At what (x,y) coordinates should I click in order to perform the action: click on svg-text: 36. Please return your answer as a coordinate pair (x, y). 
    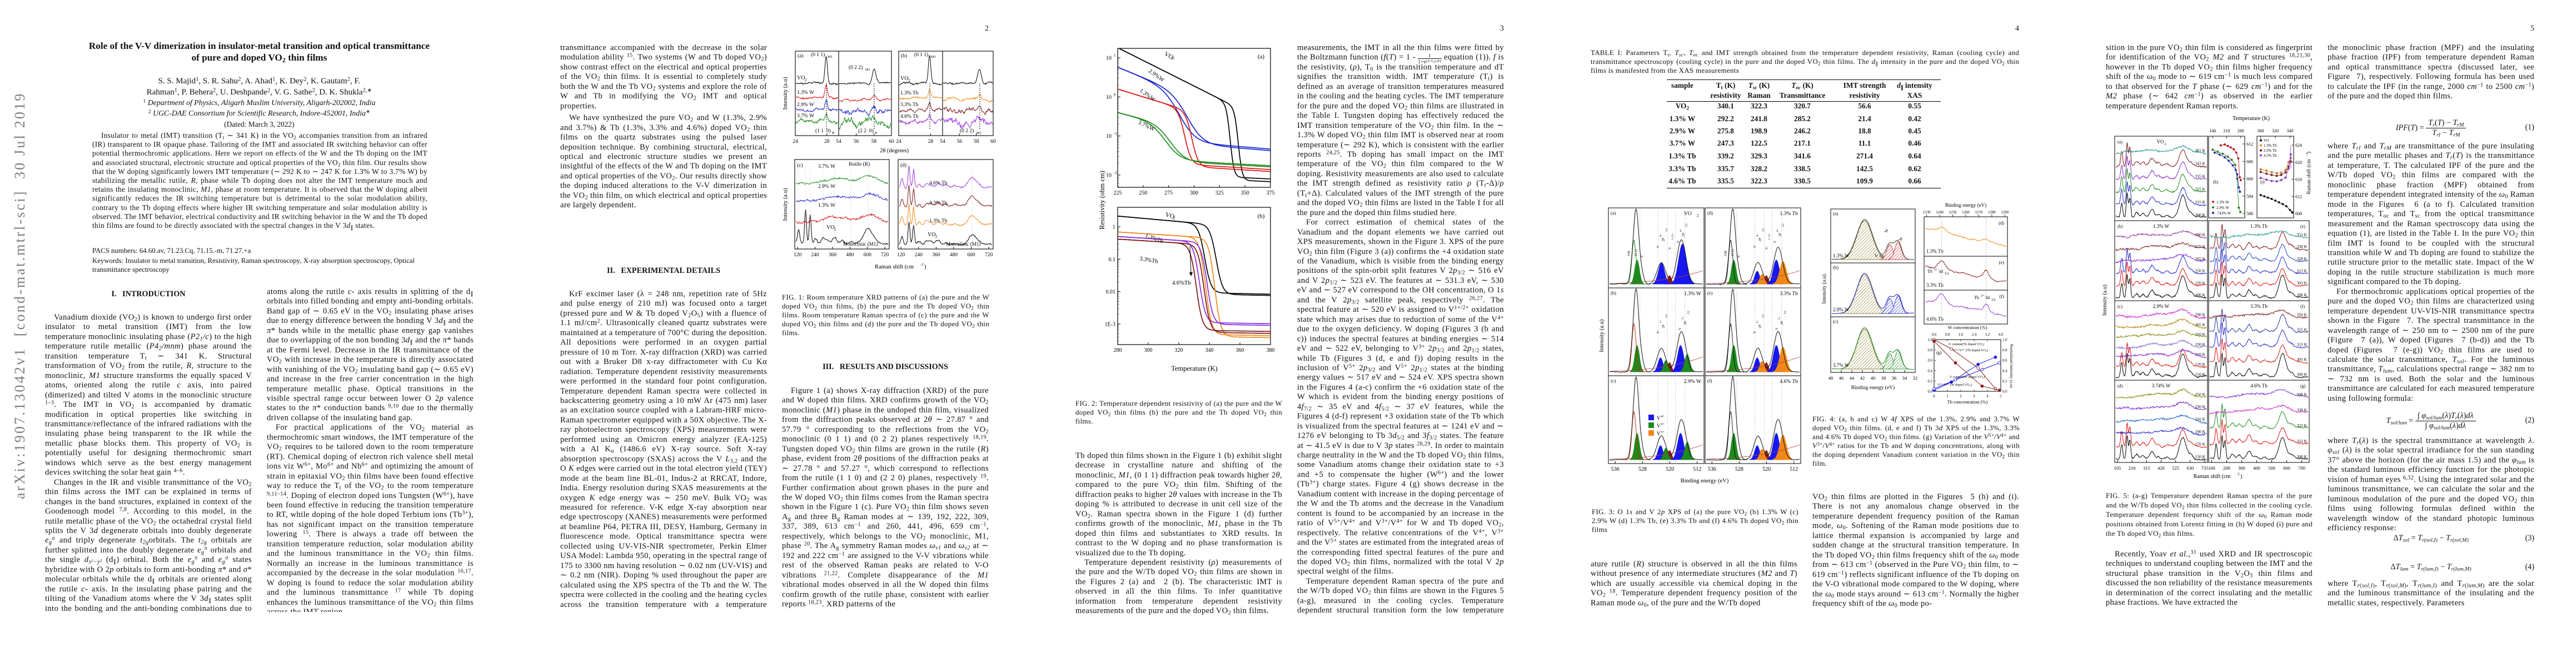
    Looking at the image, I should click on (1894, 378).